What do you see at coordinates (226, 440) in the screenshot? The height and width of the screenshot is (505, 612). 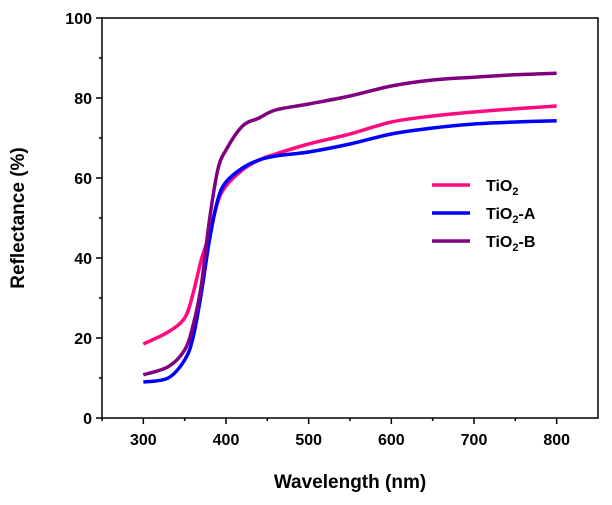 I see `x-tick-label: 400` at bounding box center [226, 440].